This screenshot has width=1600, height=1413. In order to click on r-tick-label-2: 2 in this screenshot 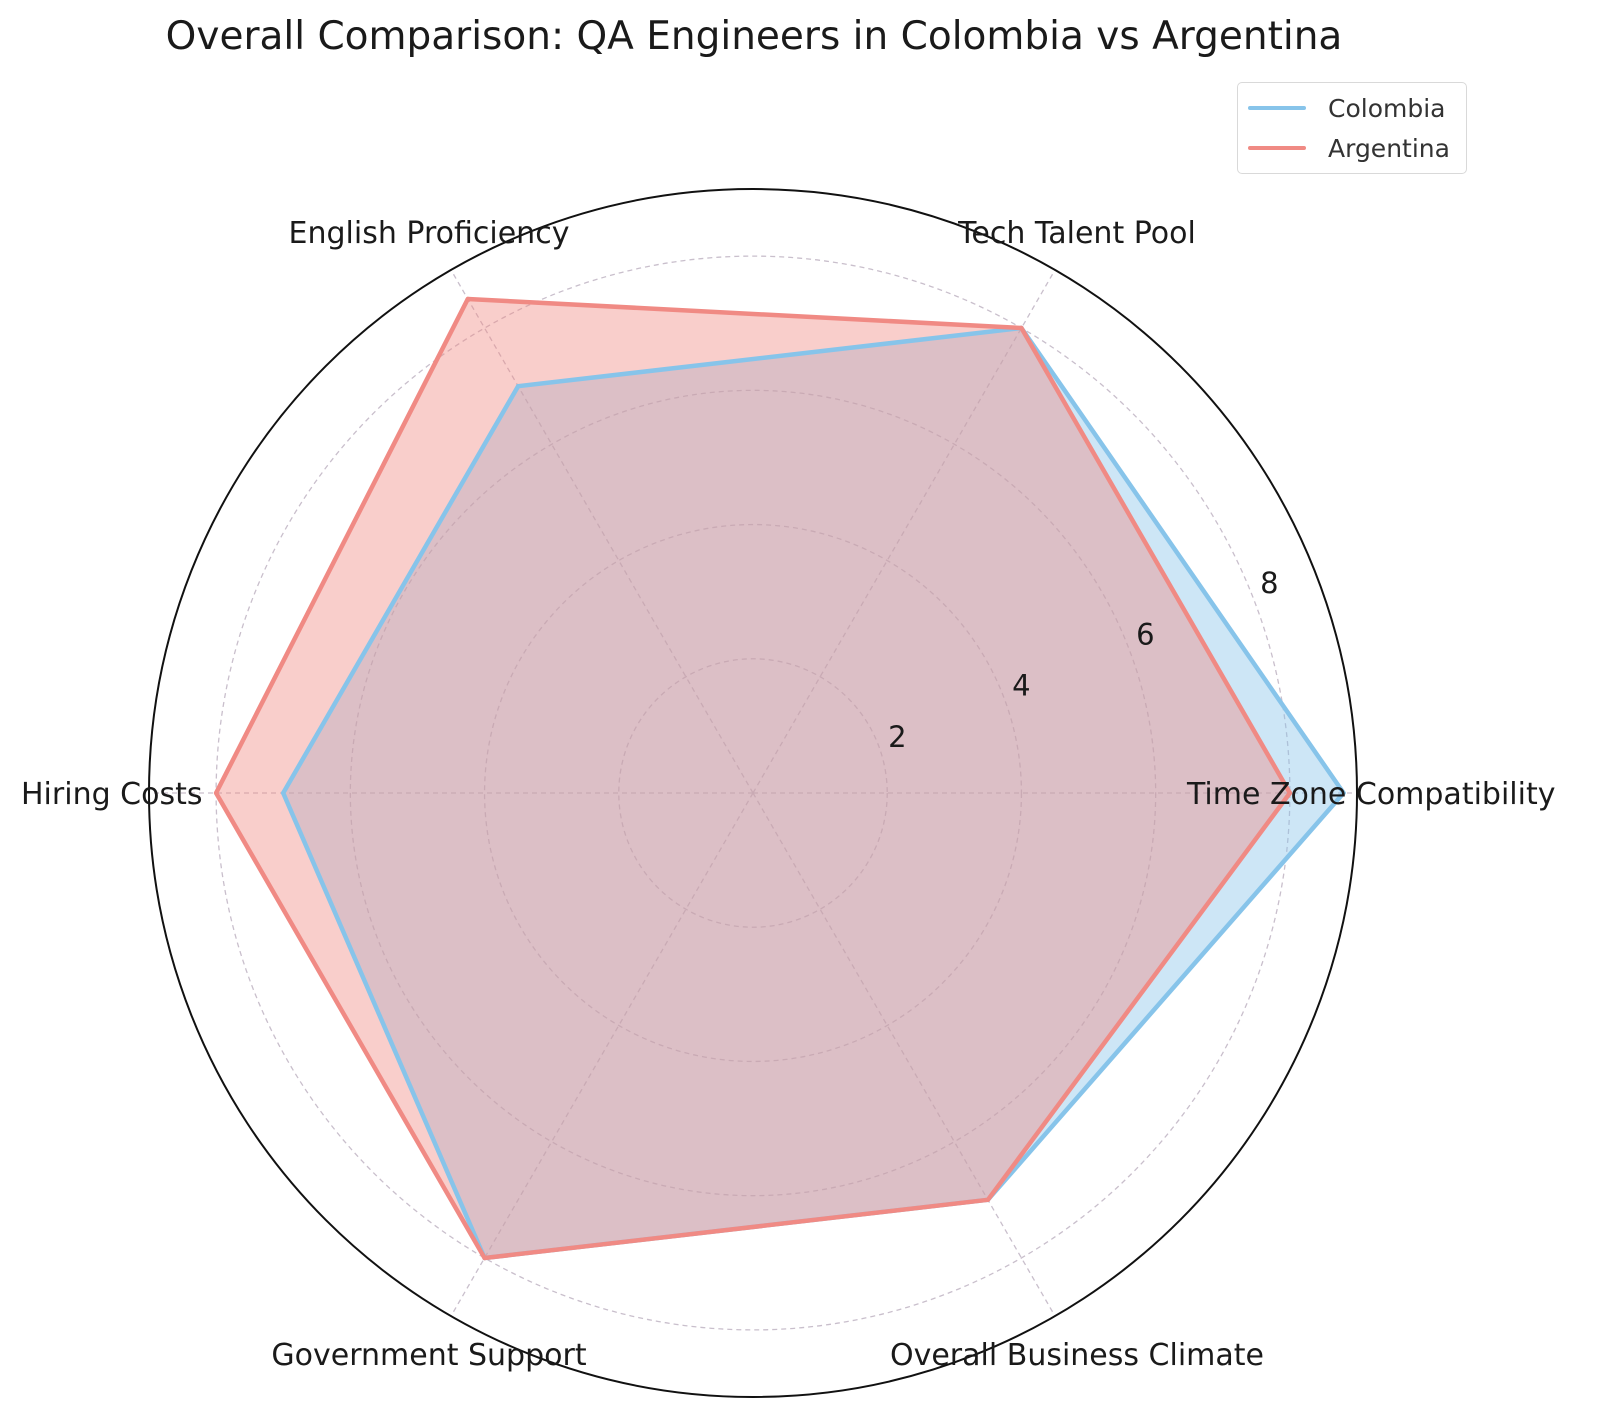, I will do `click(897, 737)`.